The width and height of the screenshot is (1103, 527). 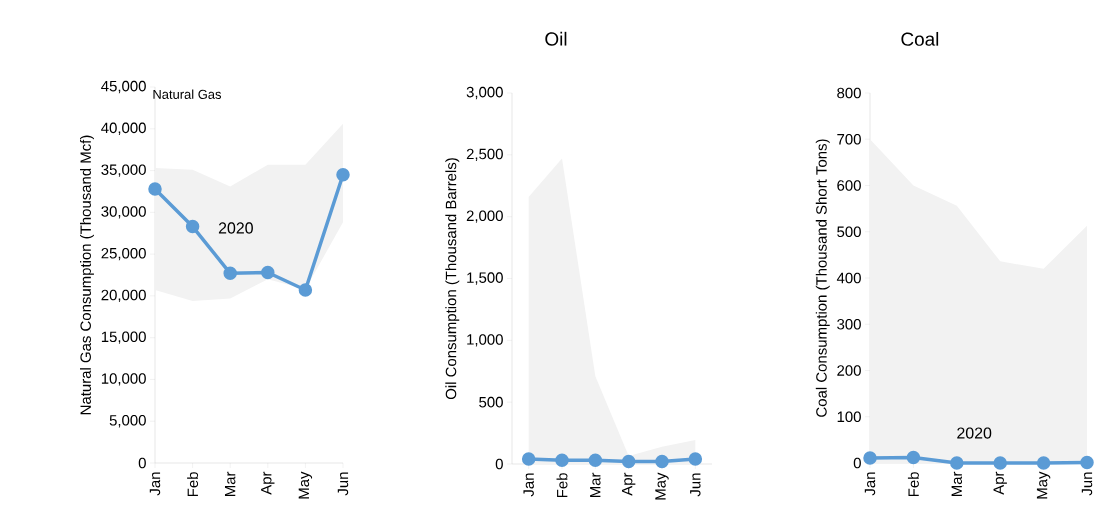 I want to click on y-tick-label: 800, so click(x=849, y=93).